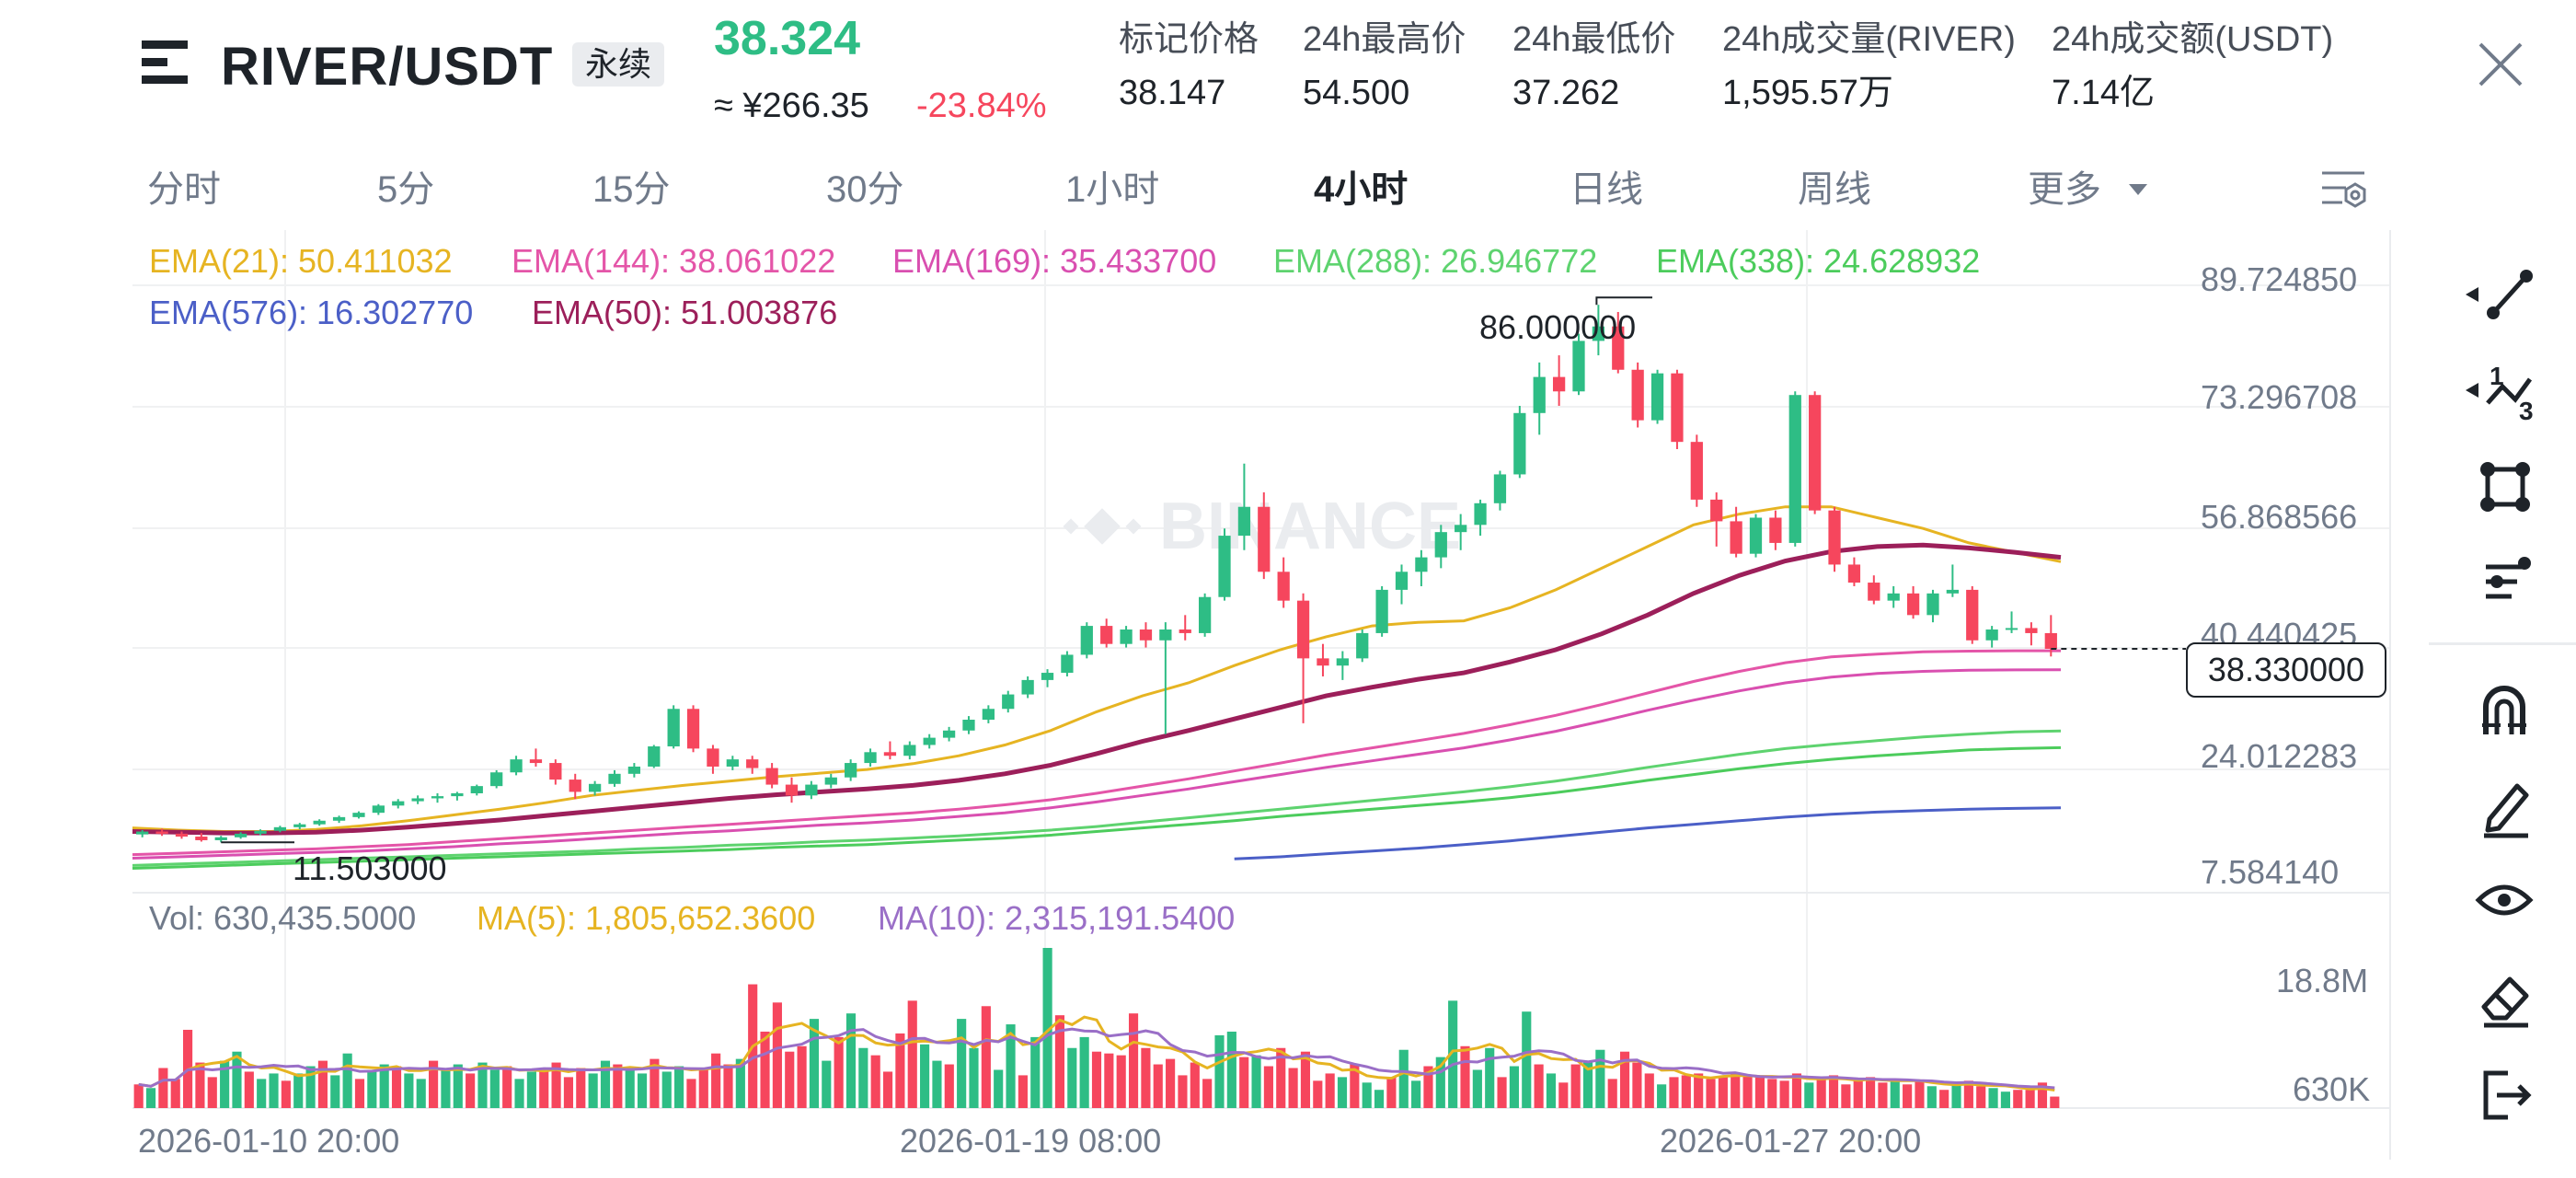  Describe the element at coordinates (1310, 526) in the screenshot. I see `binance-watermark: BINANCE` at that location.